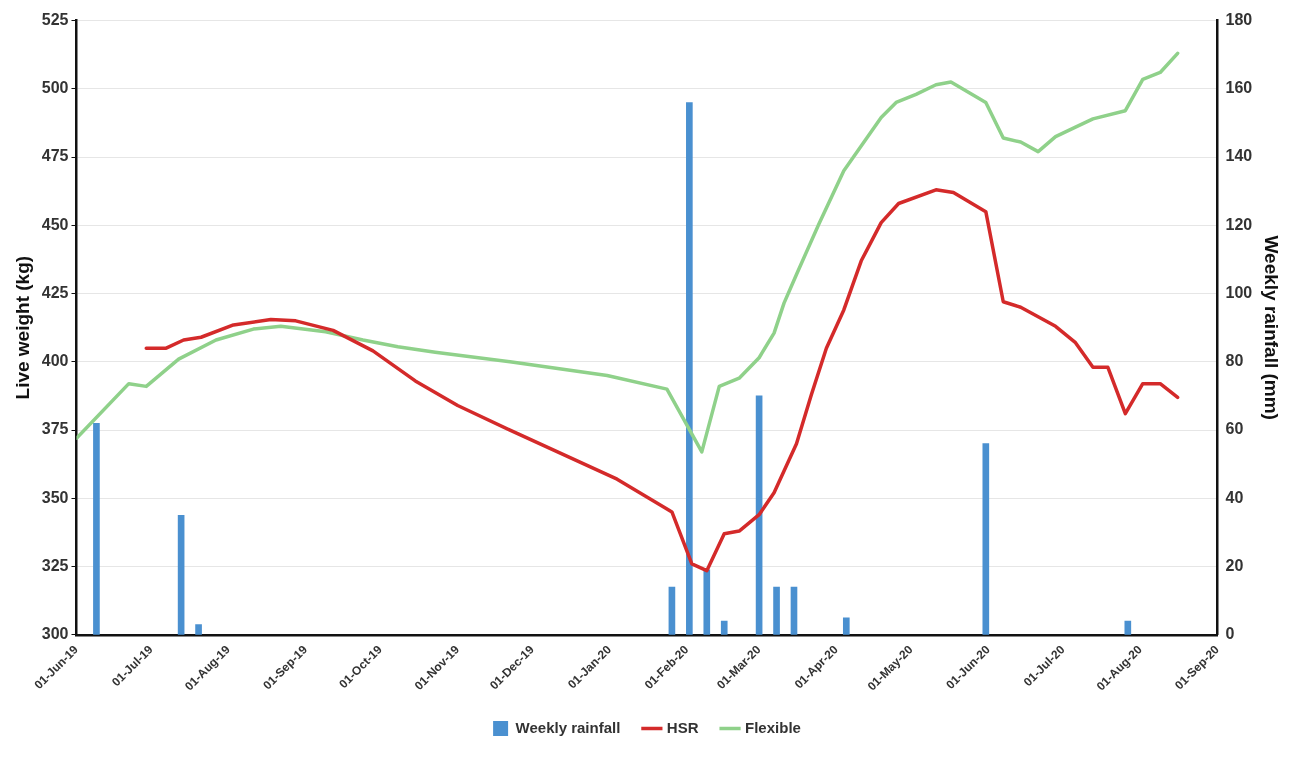 The width and height of the screenshot is (1307, 757). What do you see at coordinates (22, 327) in the screenshot?
I see `y-axis-title: Live weight (kg)` at bounding box center [22, 327].